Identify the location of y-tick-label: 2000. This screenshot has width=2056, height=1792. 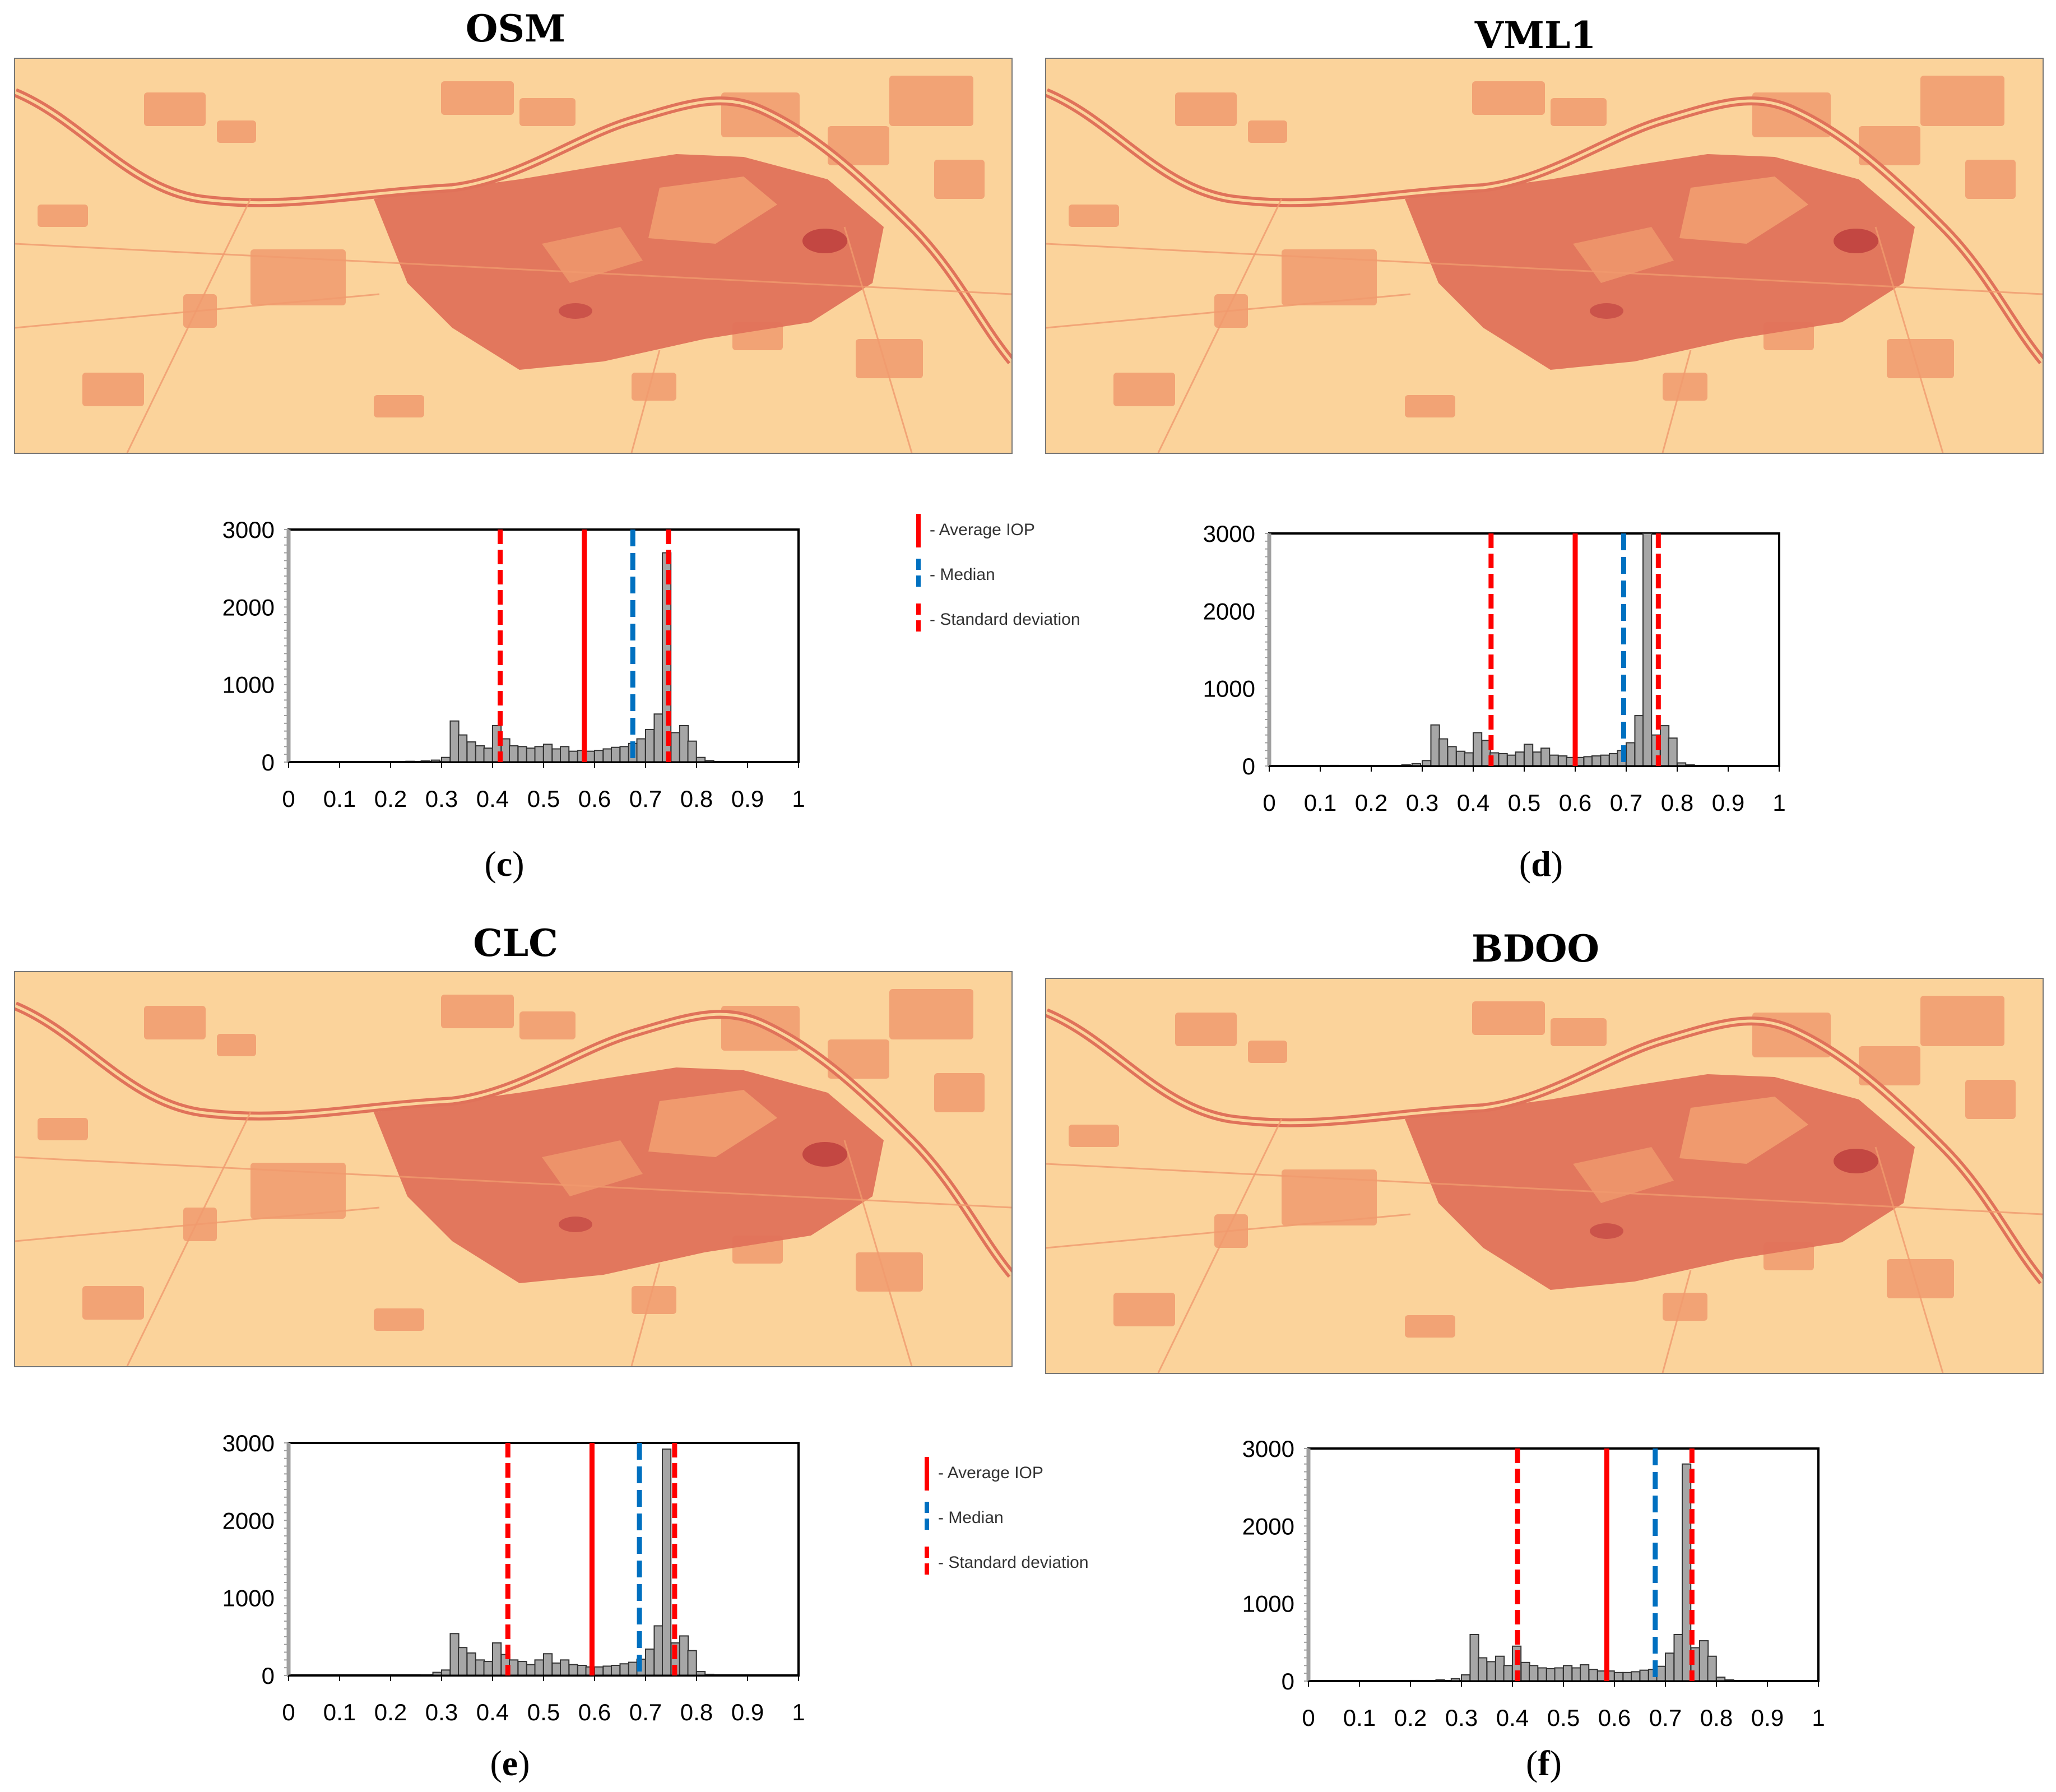
(248, 1520).